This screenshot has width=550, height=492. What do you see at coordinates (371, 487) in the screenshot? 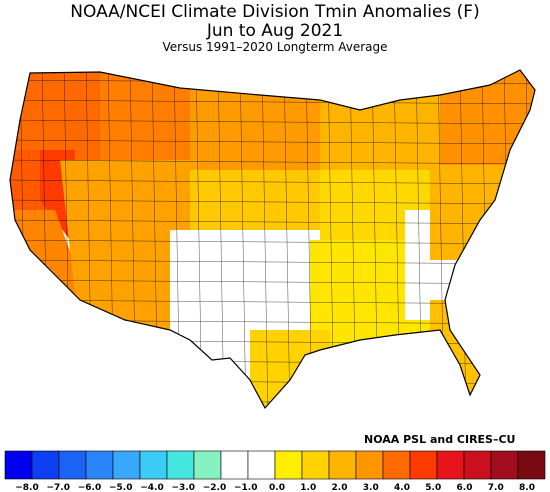
I see `legend-tick-label: 3.0` at bounding box center [371, 487].